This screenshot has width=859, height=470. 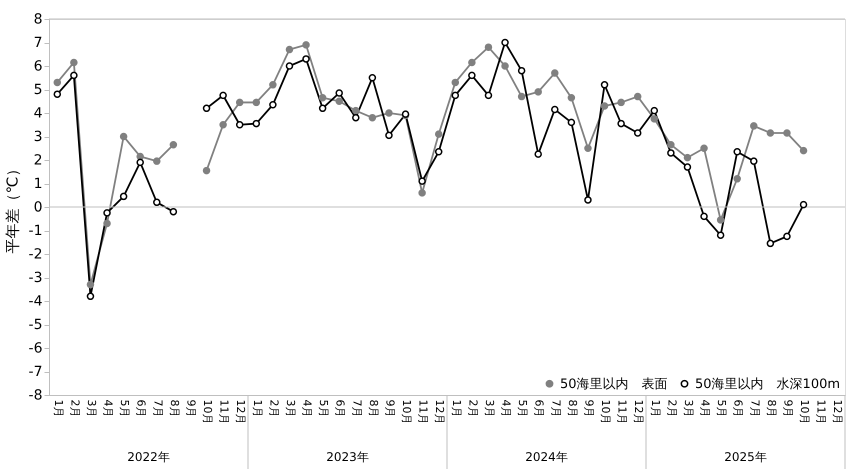 I want to click on y-tick-label: -2, so click(x=35, y=254).